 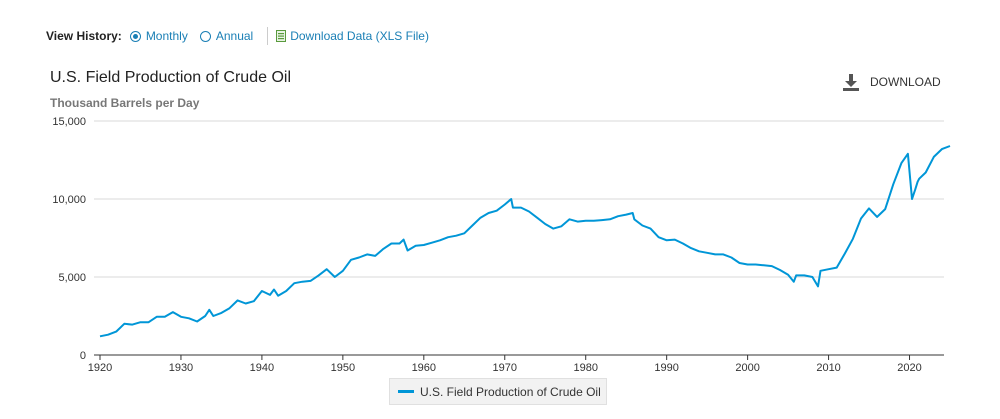 I want to click on x-tick-label: 2020, so click(x=909, y=368).